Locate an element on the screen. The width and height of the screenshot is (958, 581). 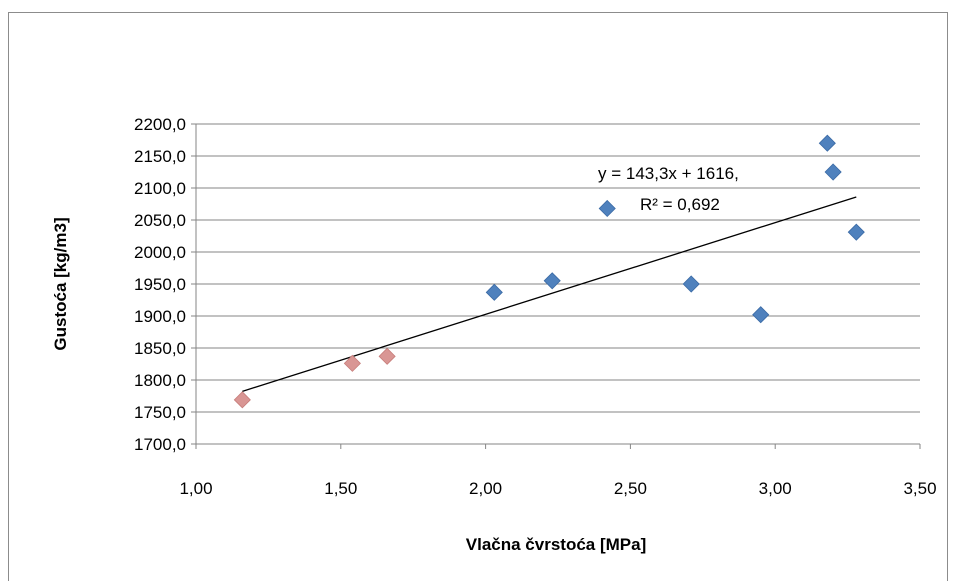
y-axis-title: Gustoća [kg/m3] is located at coordinates (60, 283).